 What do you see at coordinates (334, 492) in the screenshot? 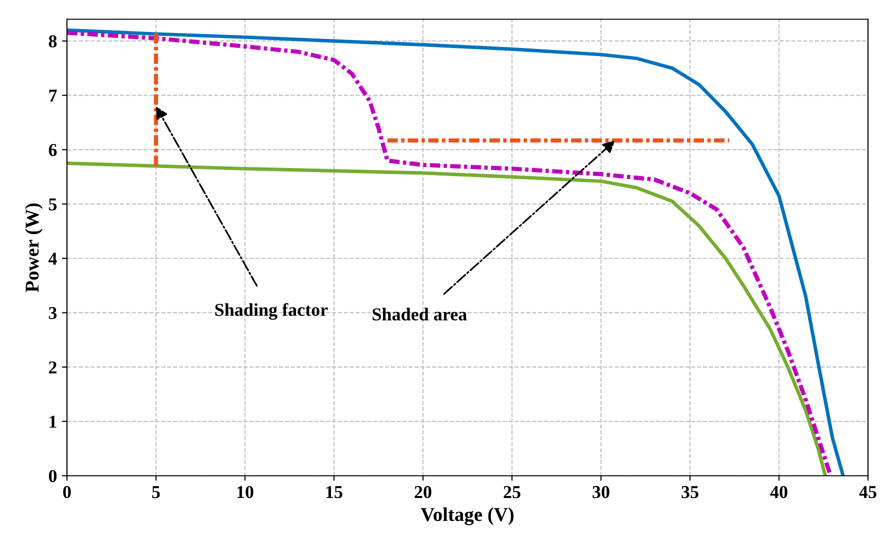
I see `x-tick-label: 15` at bounding box center [334, 492].